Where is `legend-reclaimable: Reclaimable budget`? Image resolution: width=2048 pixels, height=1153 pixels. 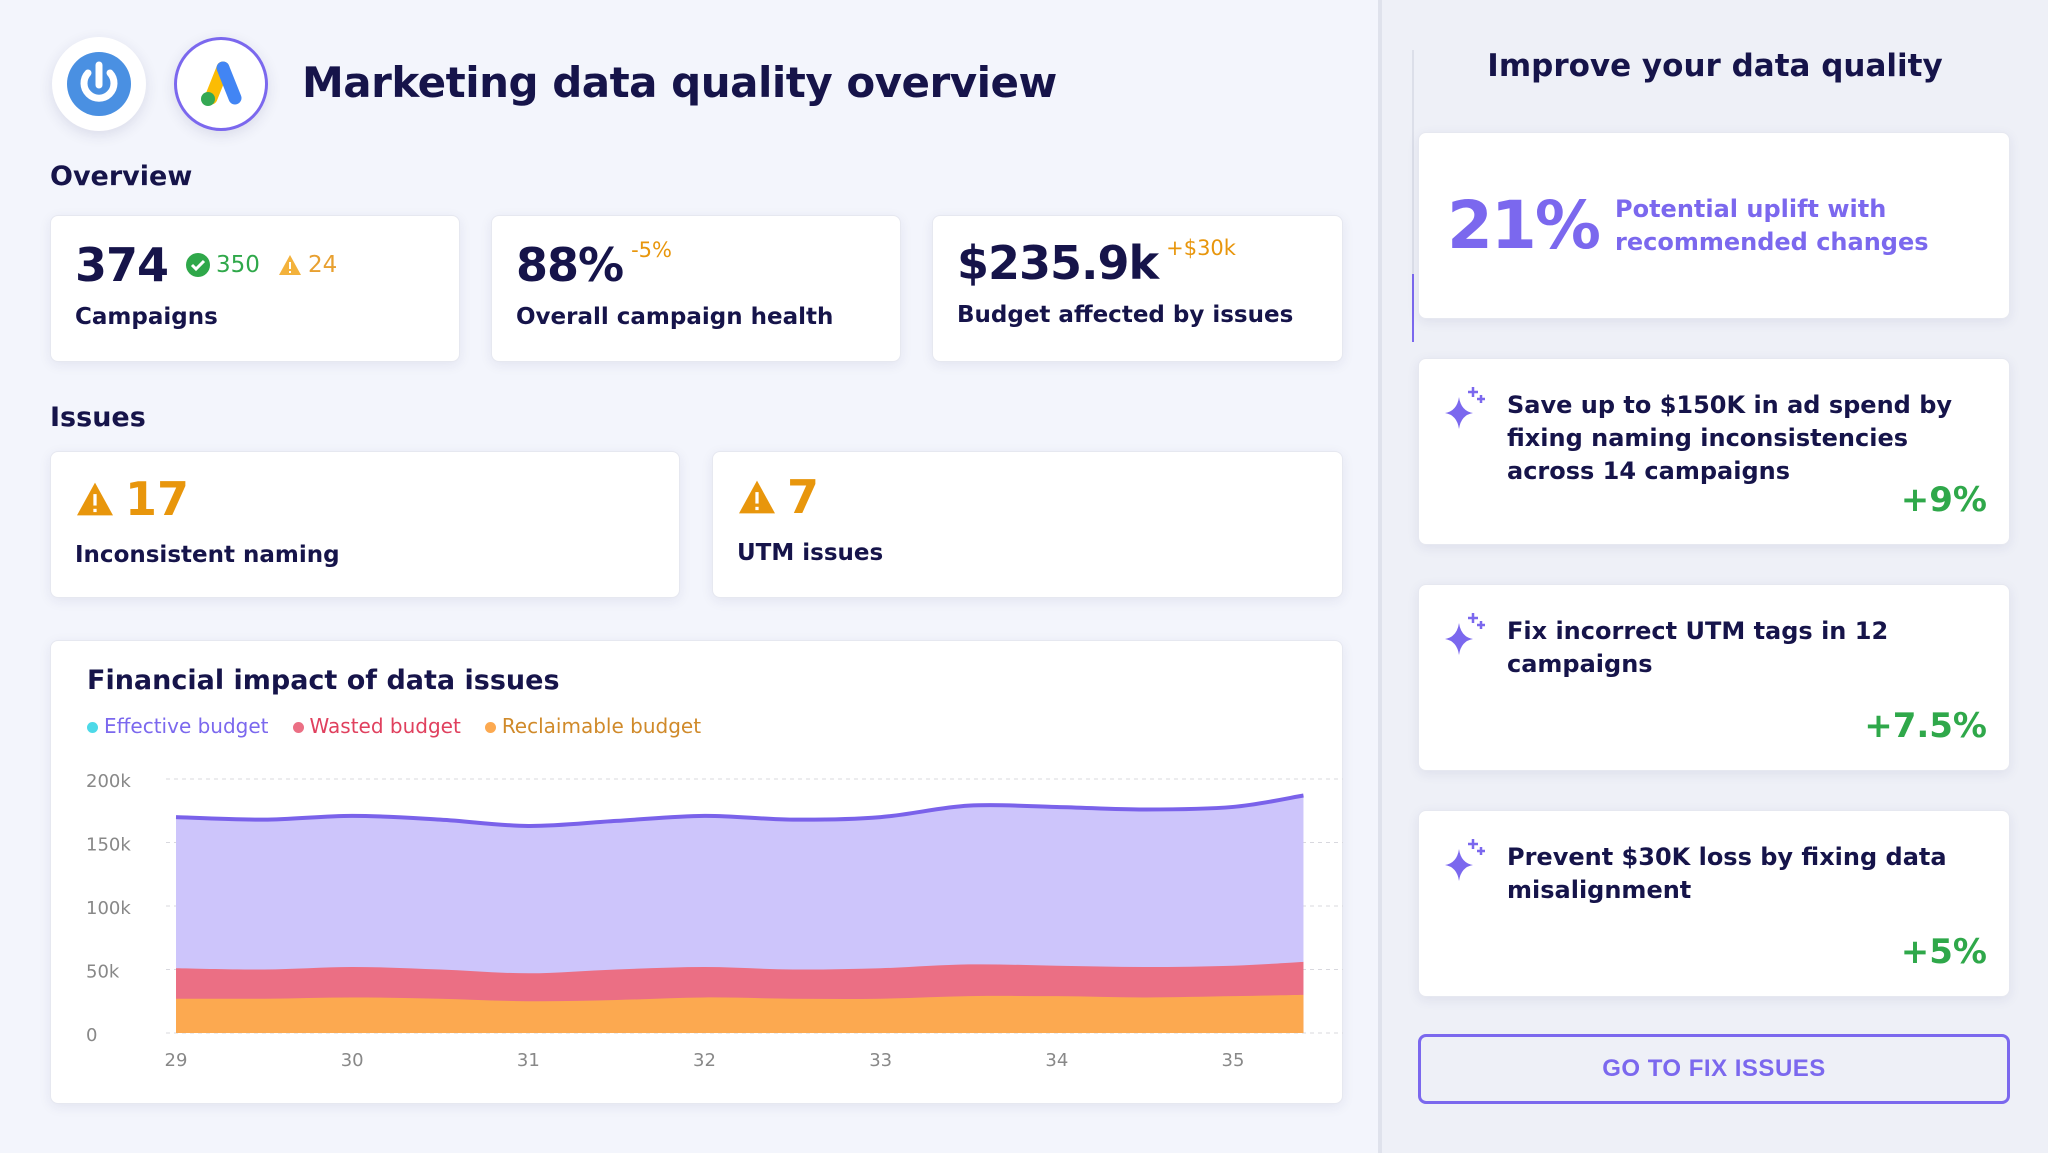
legend-reclaimable: Reclaimable budget is located at coordinates (592, 726).